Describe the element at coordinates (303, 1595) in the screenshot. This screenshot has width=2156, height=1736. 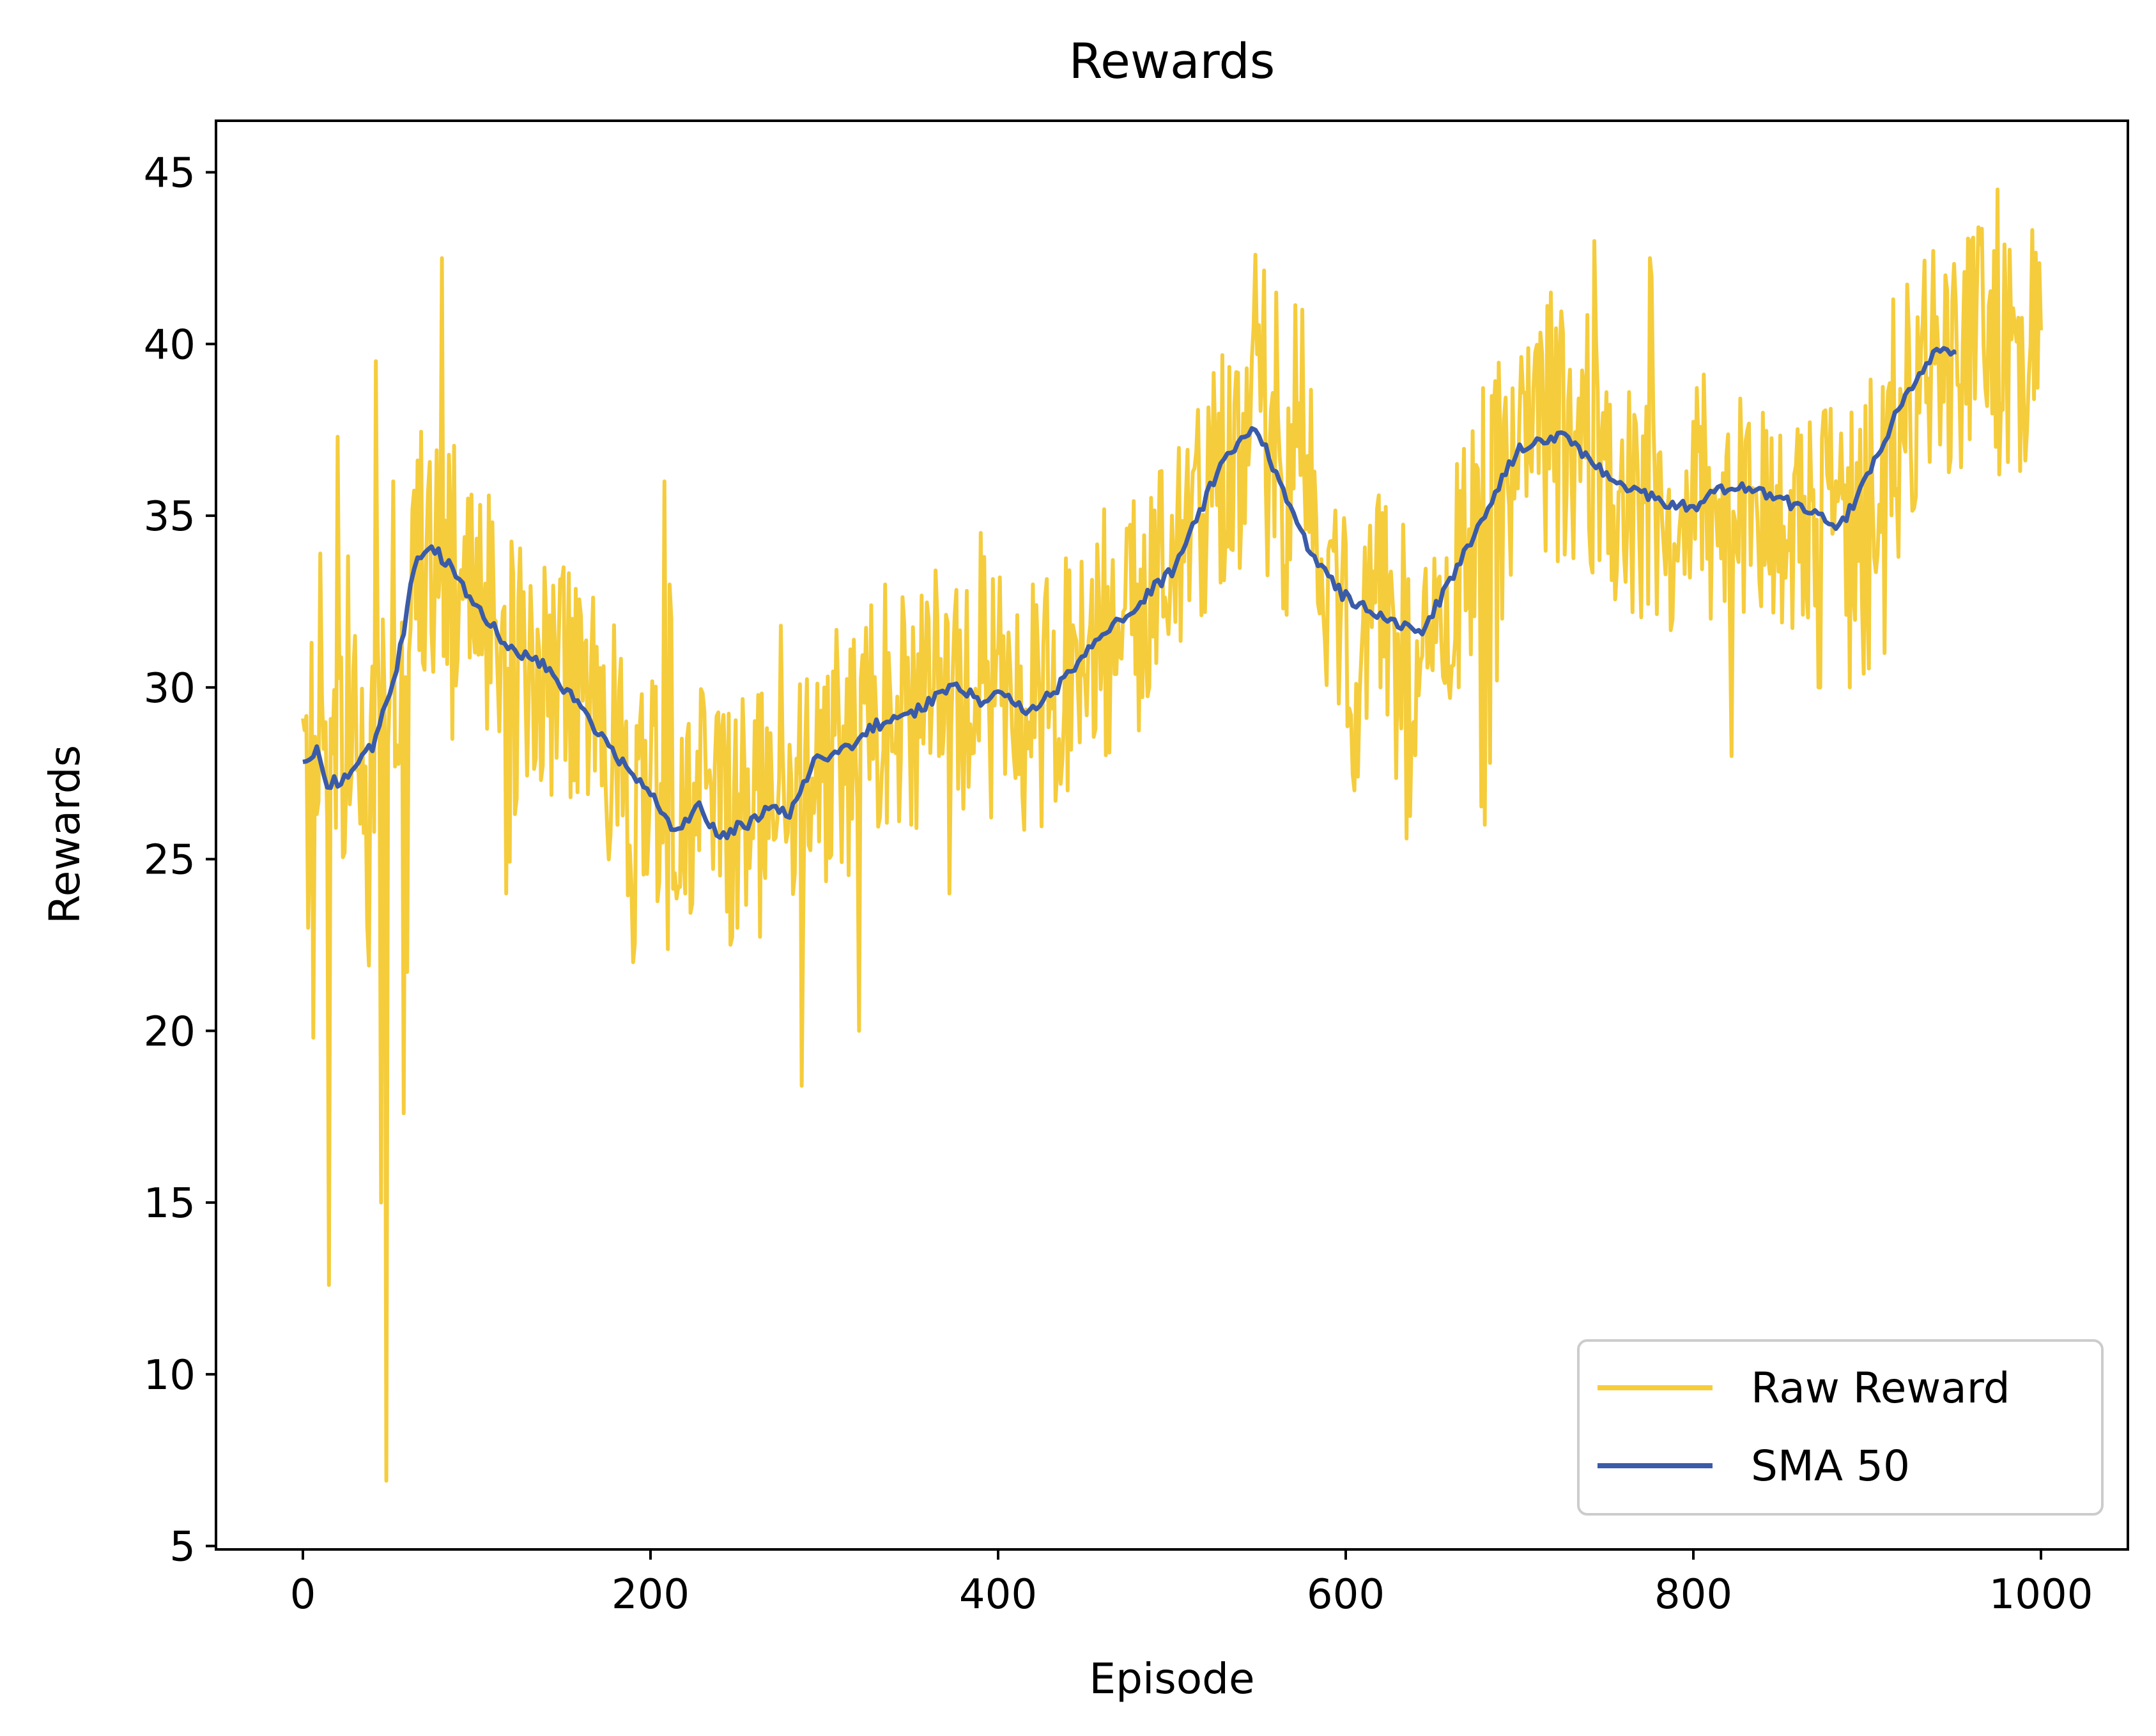
I see `x-tick-label: 0` at that location.